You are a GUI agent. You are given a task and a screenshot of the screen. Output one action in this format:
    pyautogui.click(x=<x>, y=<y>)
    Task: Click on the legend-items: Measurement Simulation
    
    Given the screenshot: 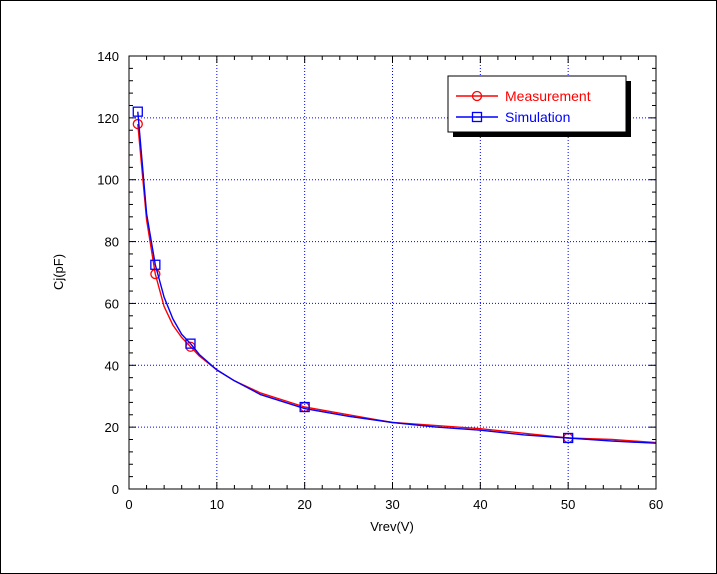 What is the action you would take?
    pyautogui.click(x=523, y=106)
    